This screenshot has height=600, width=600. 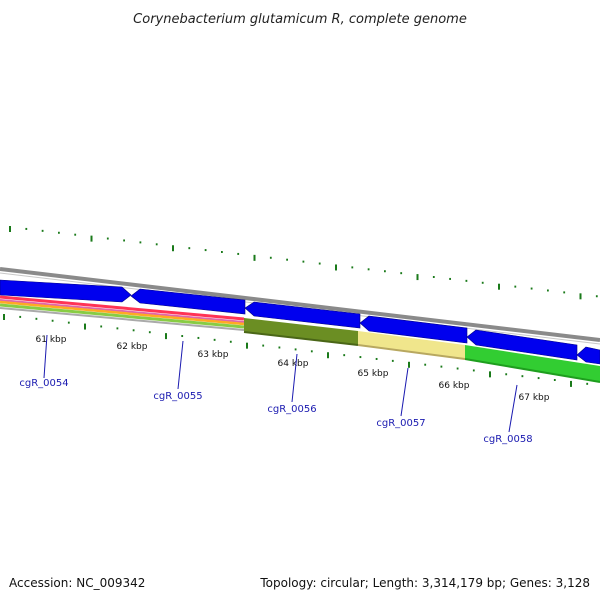 What do you see at coordinates (293, 364) in the screenshot?
I see `kbp-label: 64 kbp` at bounding box center [293, 364].